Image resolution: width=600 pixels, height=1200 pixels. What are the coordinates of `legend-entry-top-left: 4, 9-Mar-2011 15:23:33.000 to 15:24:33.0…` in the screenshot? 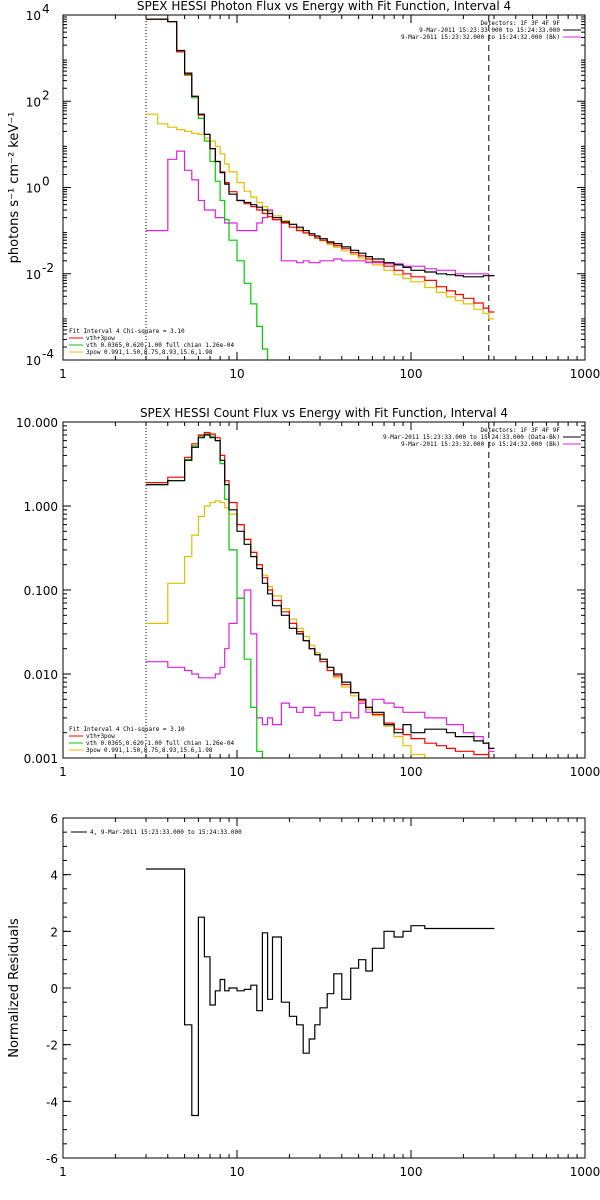 It's located at (166, 832).